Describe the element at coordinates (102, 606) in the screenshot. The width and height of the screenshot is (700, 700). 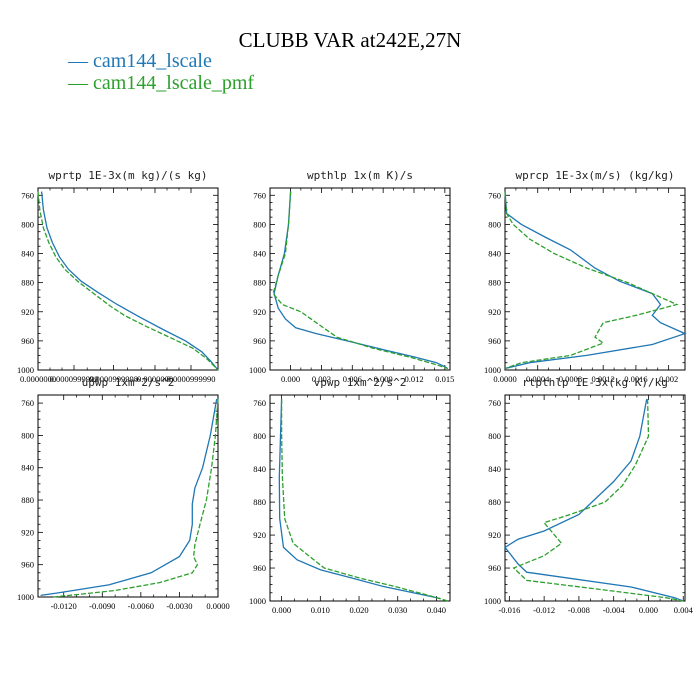
I see `x-tick-label: -0.0090` at that location.